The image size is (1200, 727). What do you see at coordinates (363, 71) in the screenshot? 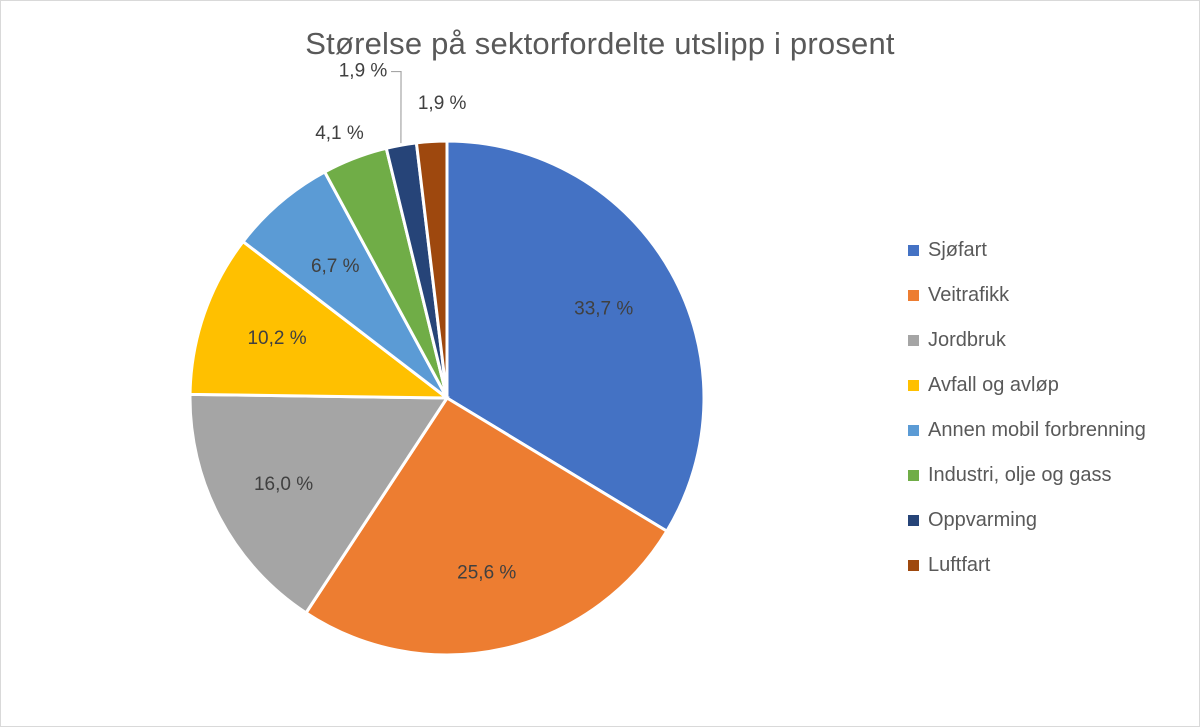
I see `data-label-oppvarming: 1,9 %` at bounding box center [363, 71].